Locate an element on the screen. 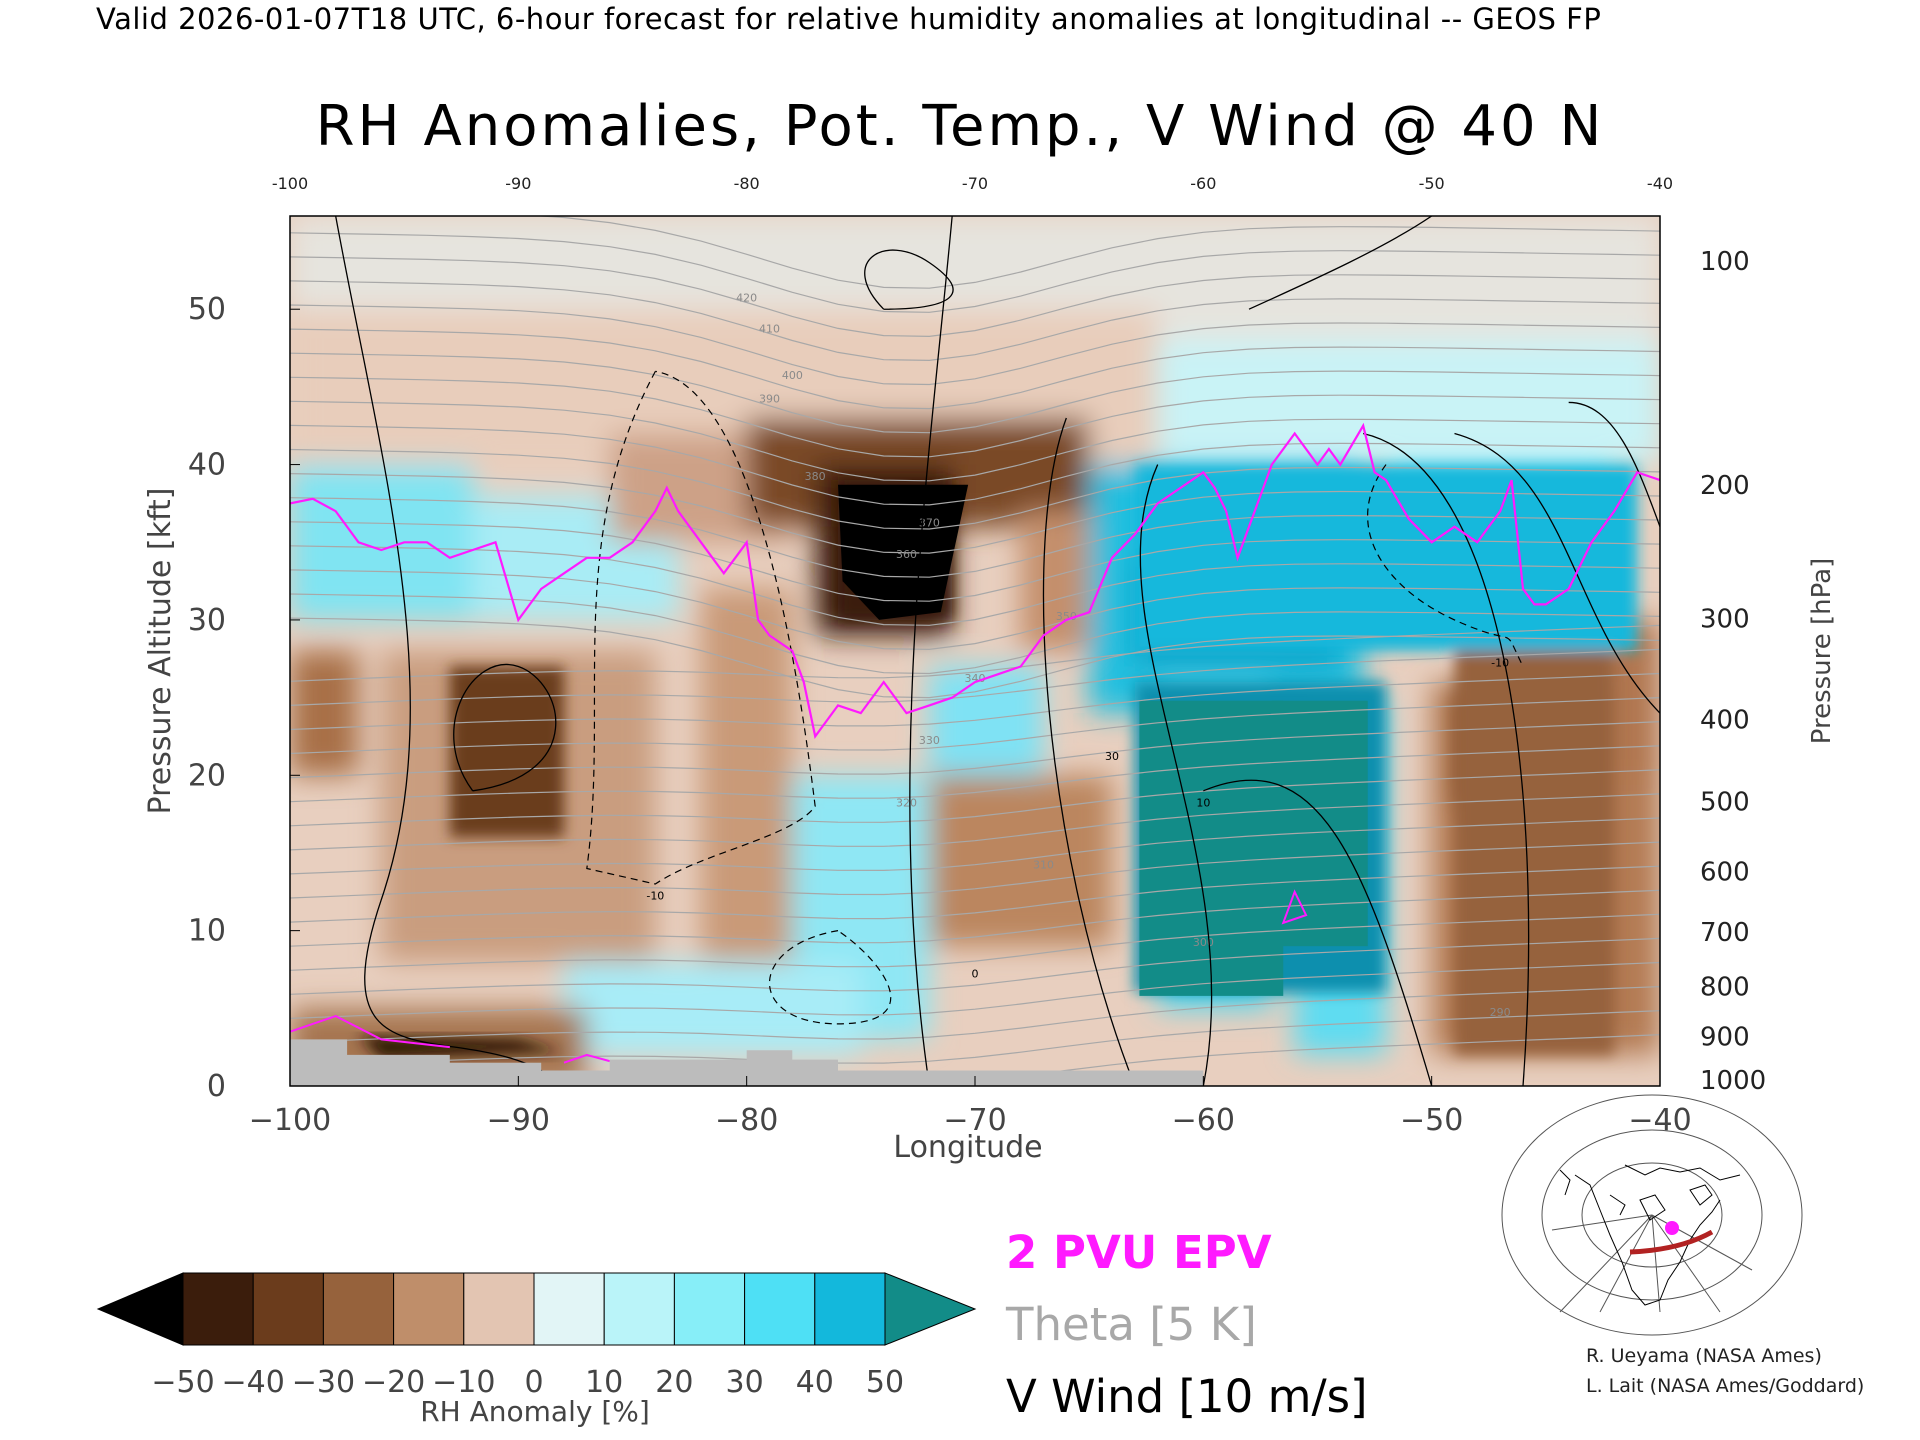 The width and height of the screenshot is (1920, 1440). x-axis: −100 −90 −80 −70 −60 −50 −40 is located at coordinates (970, 1107).